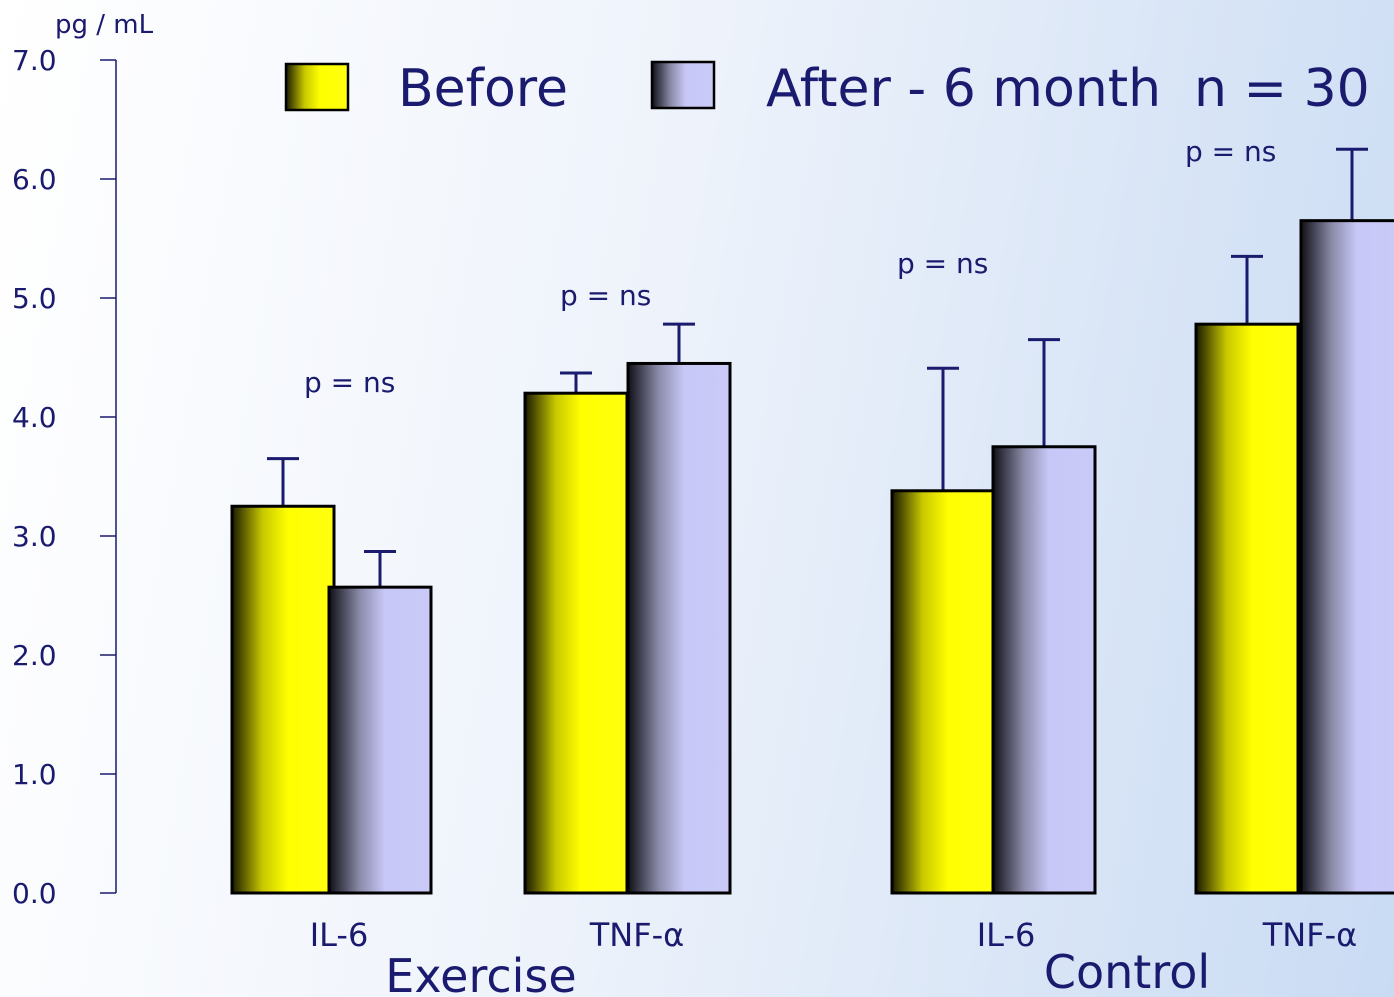  What do you see at coordinates (104, 25) in the screenshot?
I see `y-axis-unit-label: pg / mL` at bounding box center [104, 25].